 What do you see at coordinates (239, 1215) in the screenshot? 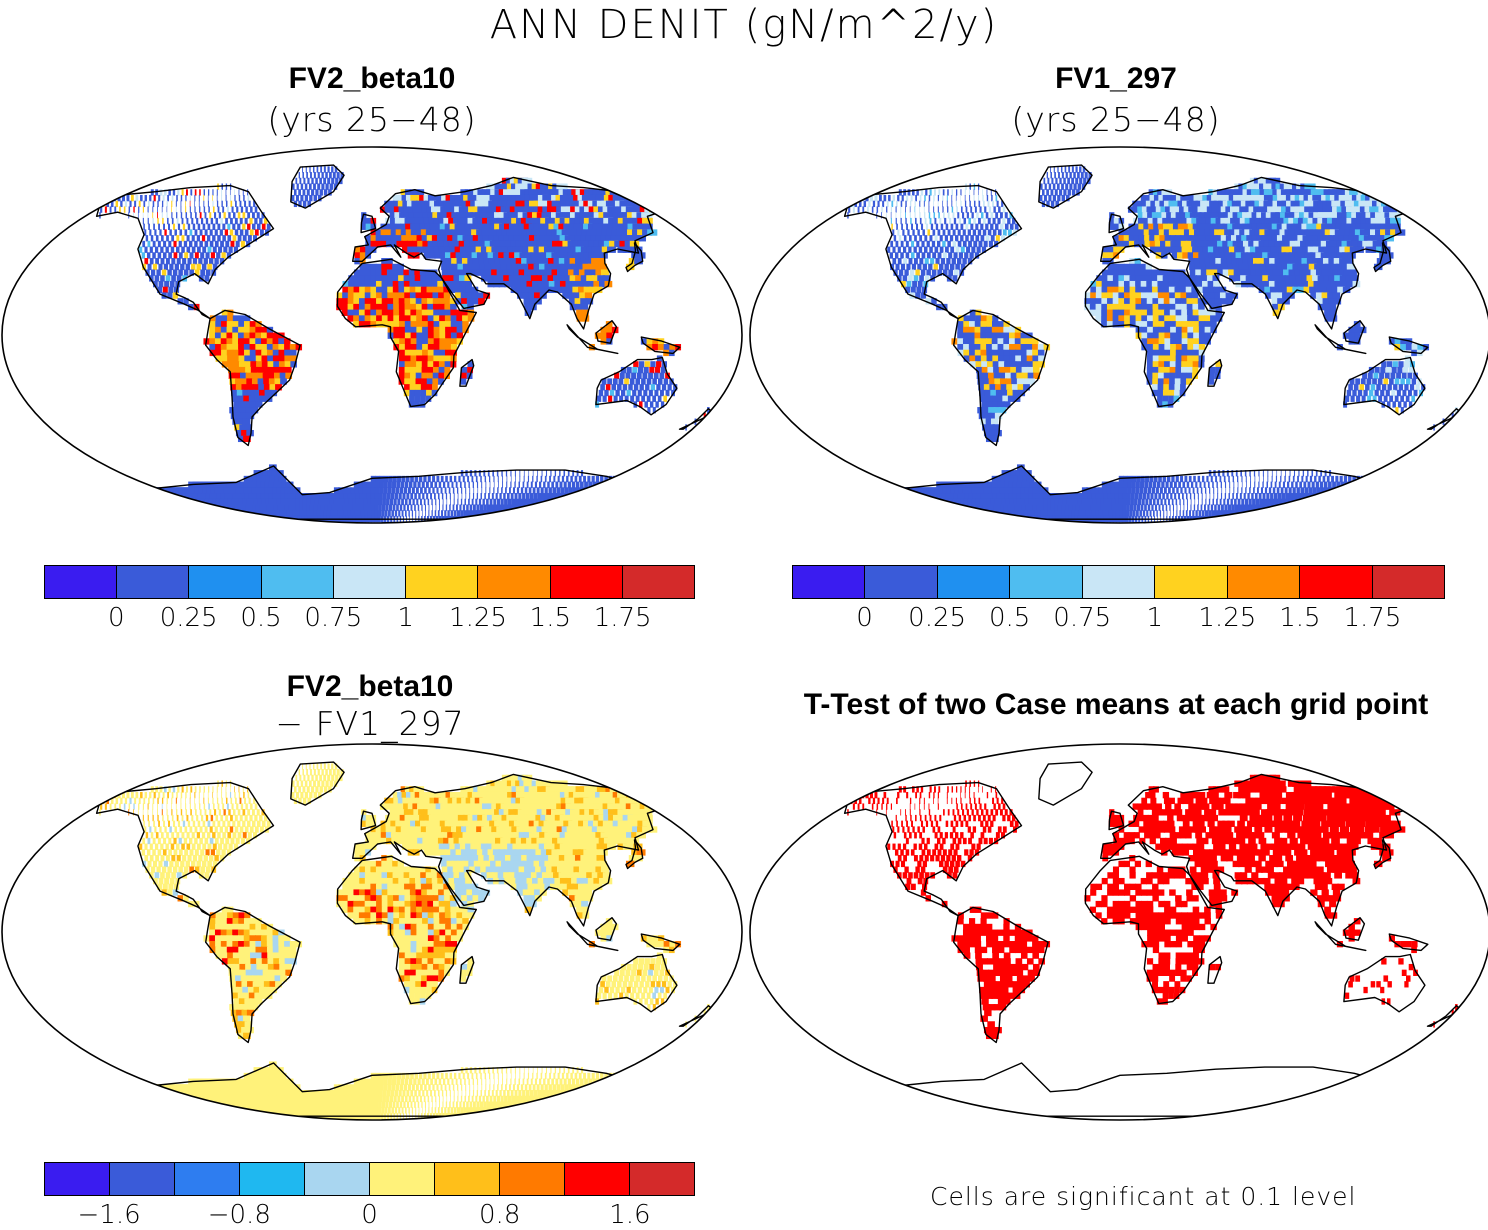
I see `colorbar-tick-label: −0.8` at bounding box center [239, 1215].